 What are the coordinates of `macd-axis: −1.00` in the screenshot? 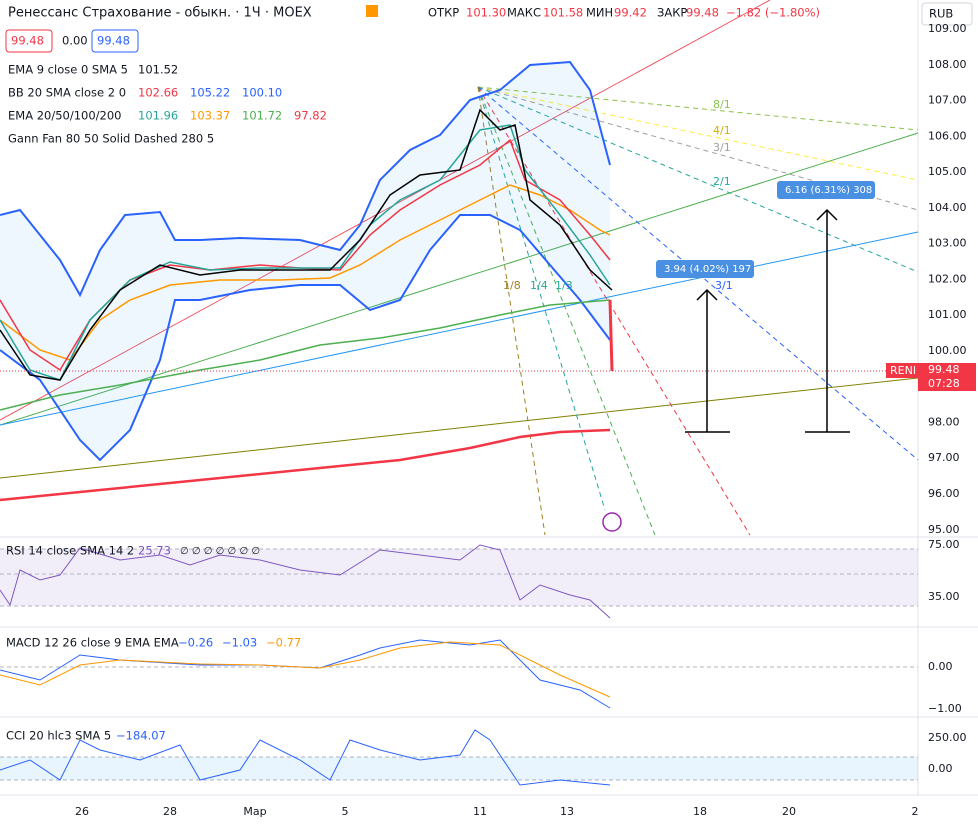 It's located at (945, 708).